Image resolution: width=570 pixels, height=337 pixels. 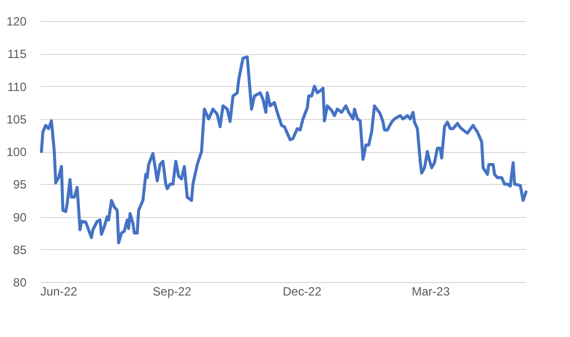 What do you see at coordinates (20, 249) in the screenshot?
I see `y-tick-label: 85` at bounding box center [20, 249].